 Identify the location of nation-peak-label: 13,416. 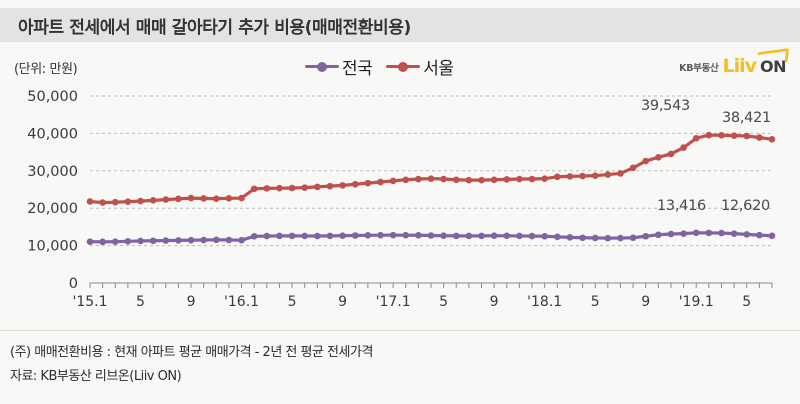
(681, 206).